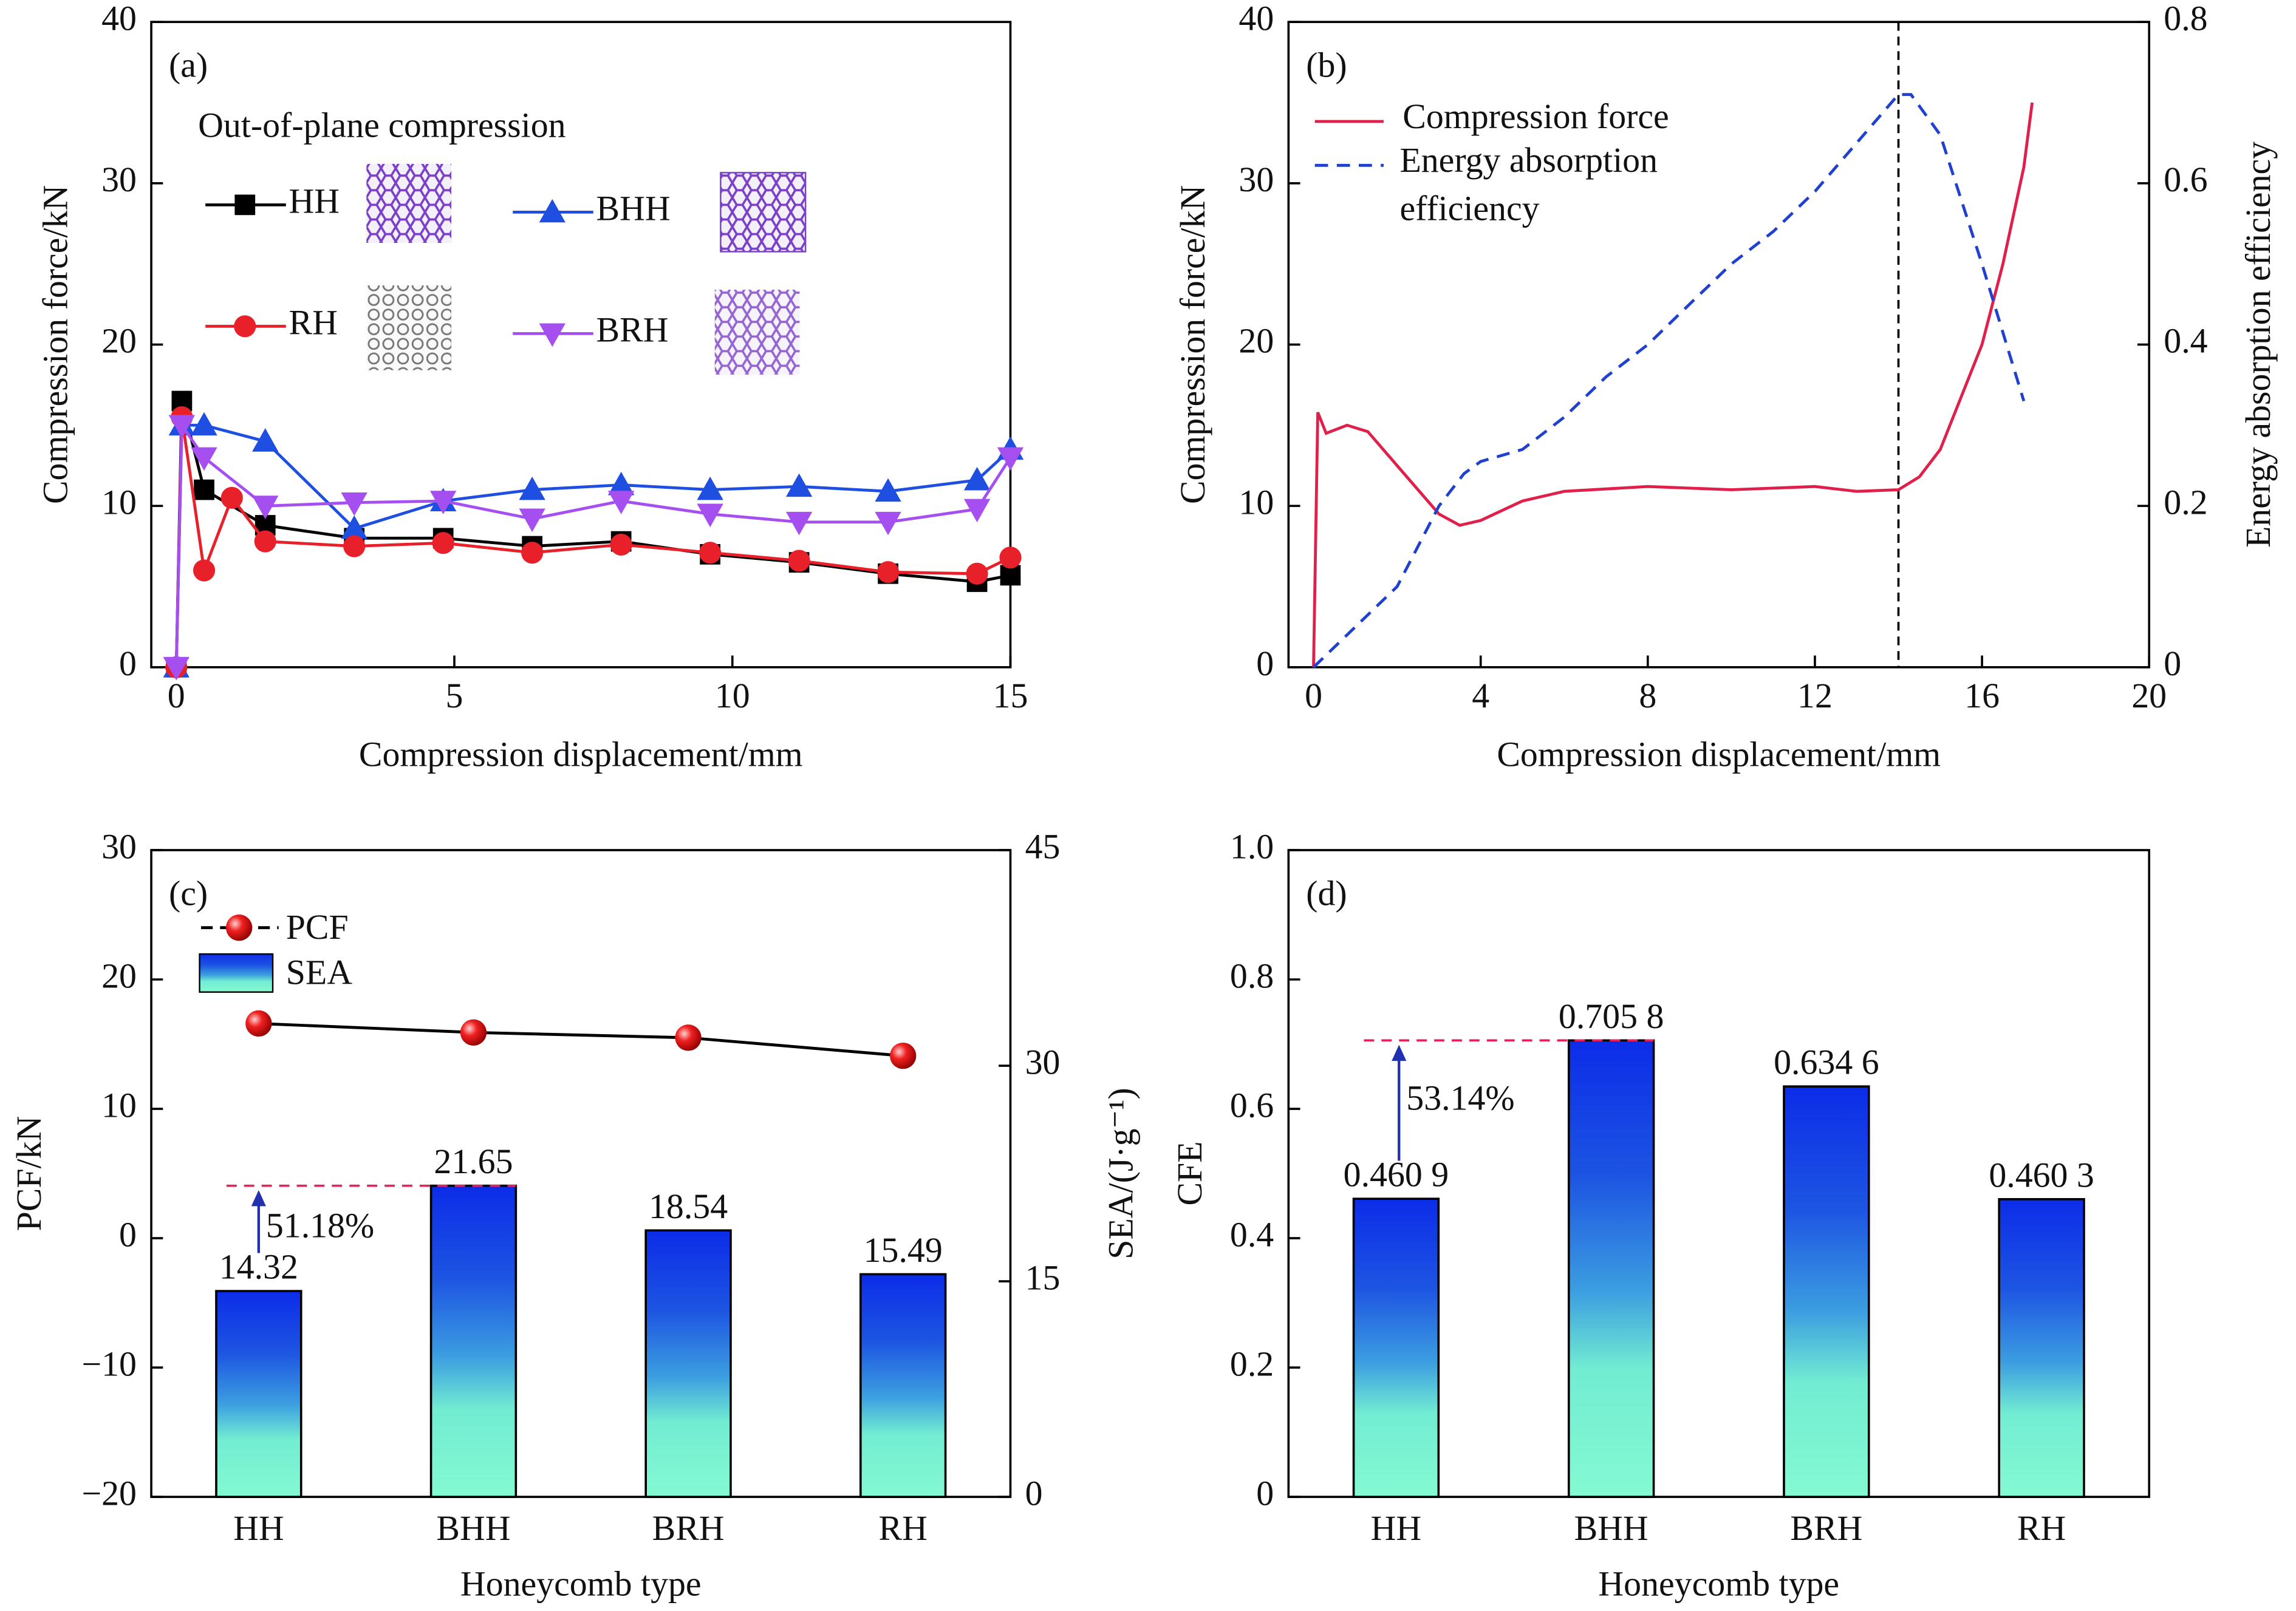 The image size is (2296, 1611). What do you see at coordinates (1010, 695) in the screenshot?
I see `x-tick-label: 15` at bounding box center [1010, 695].